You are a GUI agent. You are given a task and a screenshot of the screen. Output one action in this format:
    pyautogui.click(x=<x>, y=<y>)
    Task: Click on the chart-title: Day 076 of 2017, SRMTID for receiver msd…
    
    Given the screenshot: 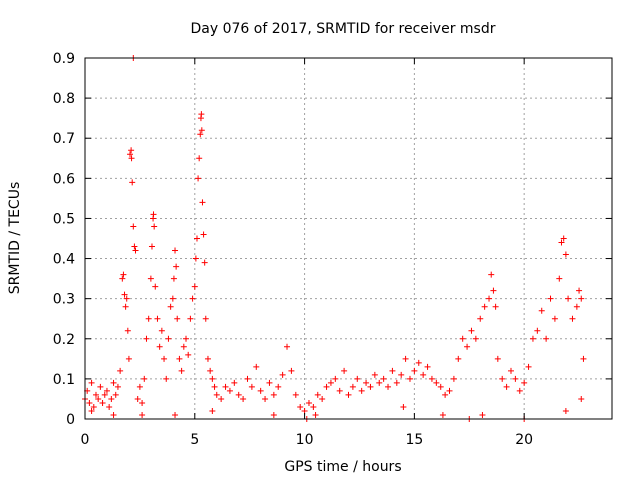 What is the action you would take?
    pyautogui.click(x=343, y=29)
    